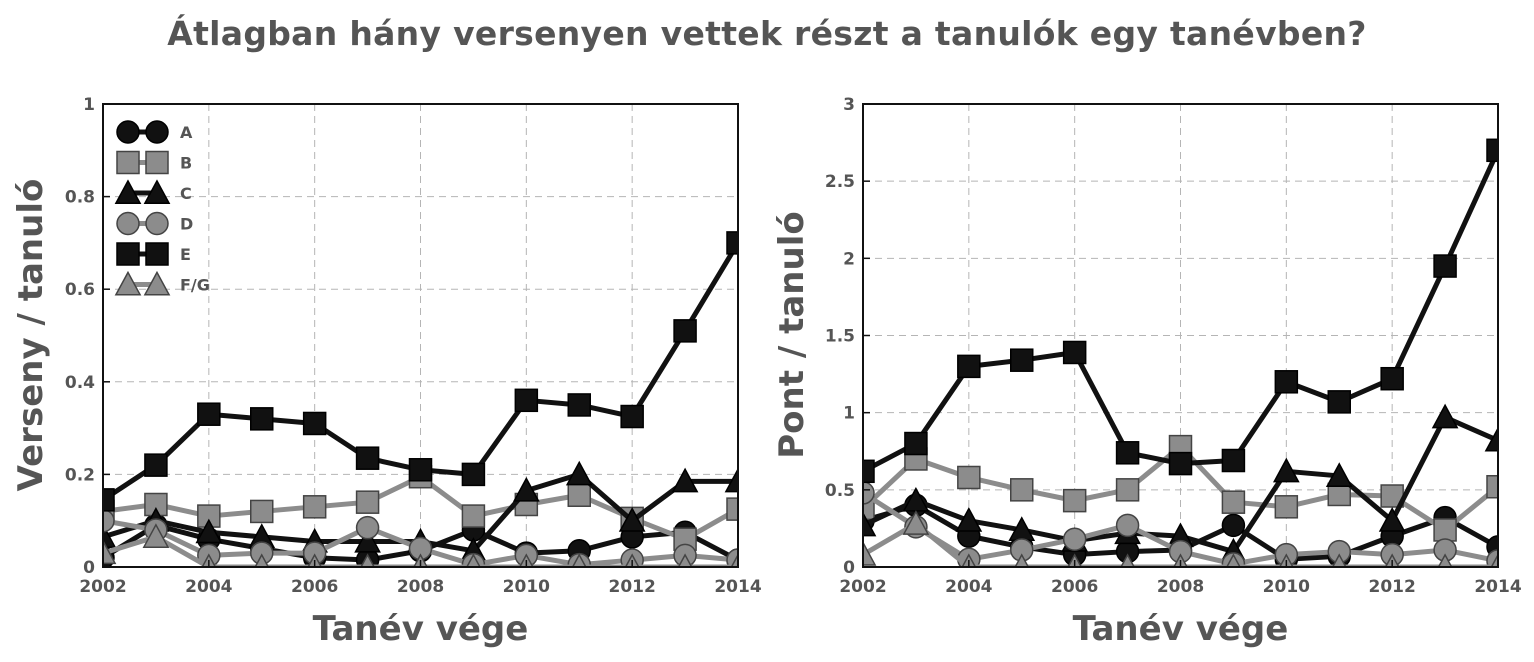 The image size is (1534, 662). I want to click on series-markers-c, so click(1180, 483).